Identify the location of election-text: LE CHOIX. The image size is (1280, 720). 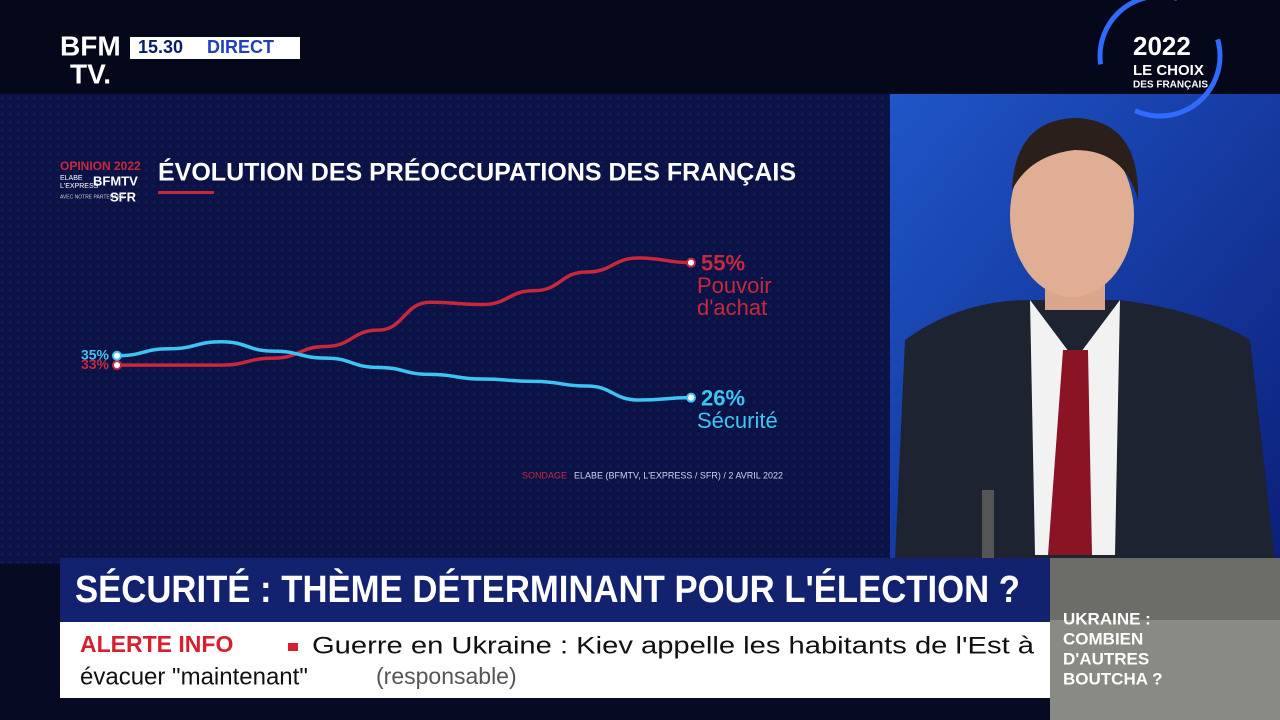
(1168, 70).